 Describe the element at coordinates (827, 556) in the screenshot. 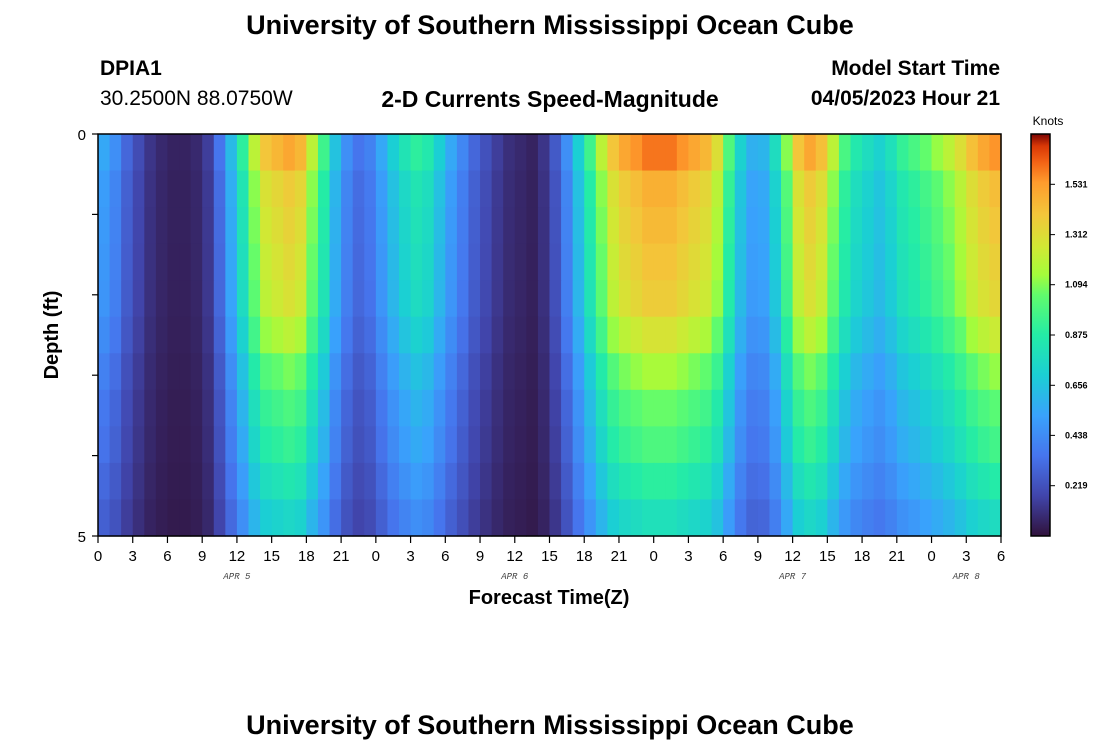

I see `x-tick-label: 15` at that location.